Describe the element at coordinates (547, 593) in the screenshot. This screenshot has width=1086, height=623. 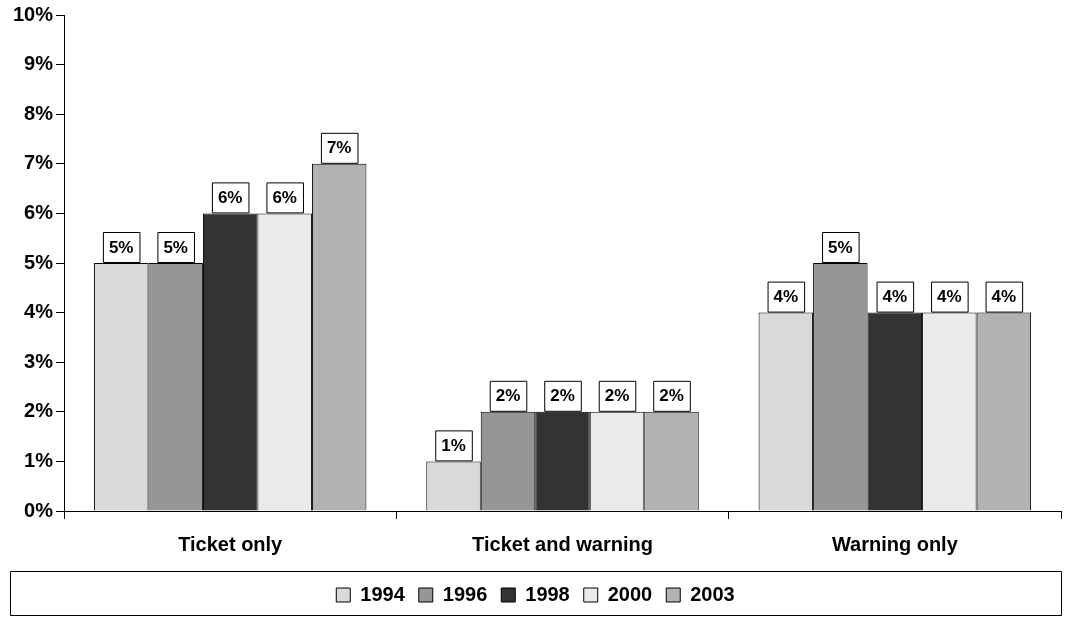
I see `legend-label: 1998` at that location.